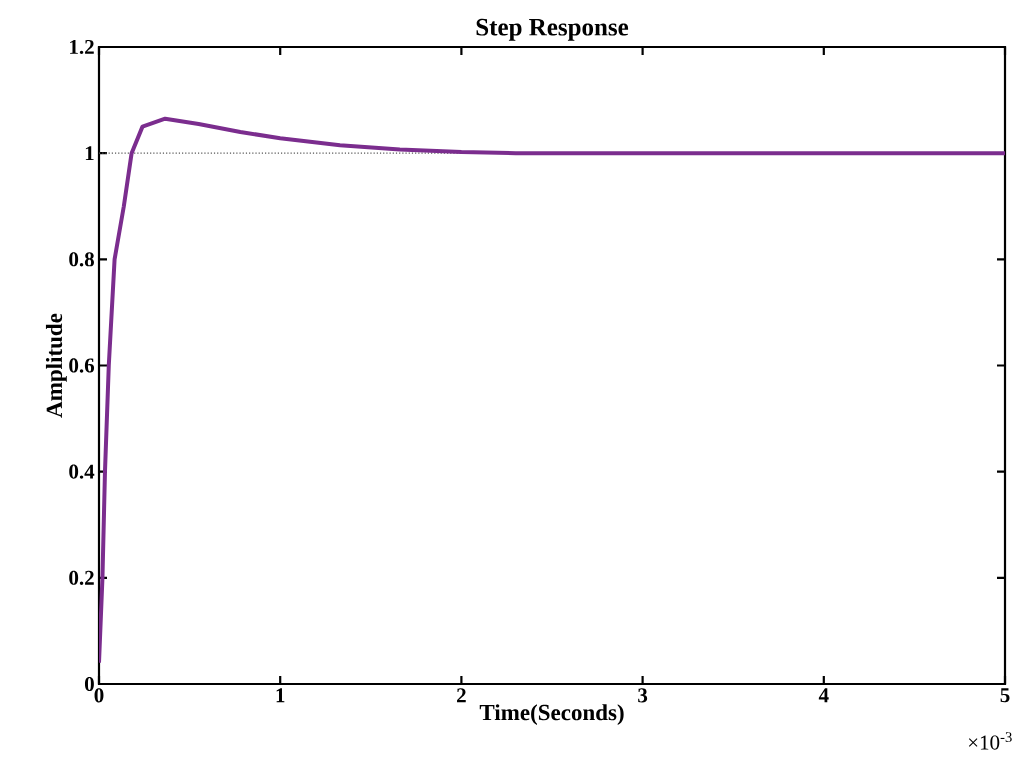 This screenshot has width=1018, height=767. Describe the element at coordinates (823, 695) in the screenshot. I see `x-tick-label: 4` at that location.